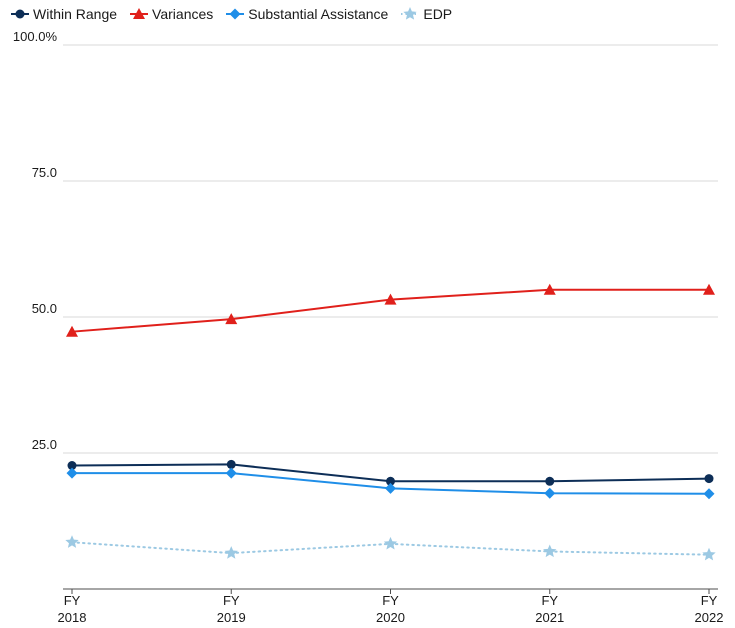  I want to click on x-tick-label-fy-2019: FY 2019, so click(231, 609).